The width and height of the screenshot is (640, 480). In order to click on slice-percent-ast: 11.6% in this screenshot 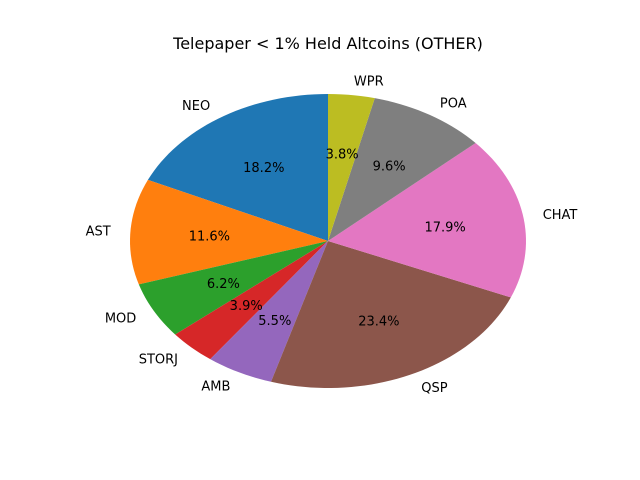, I will do `click(209, 236)`.